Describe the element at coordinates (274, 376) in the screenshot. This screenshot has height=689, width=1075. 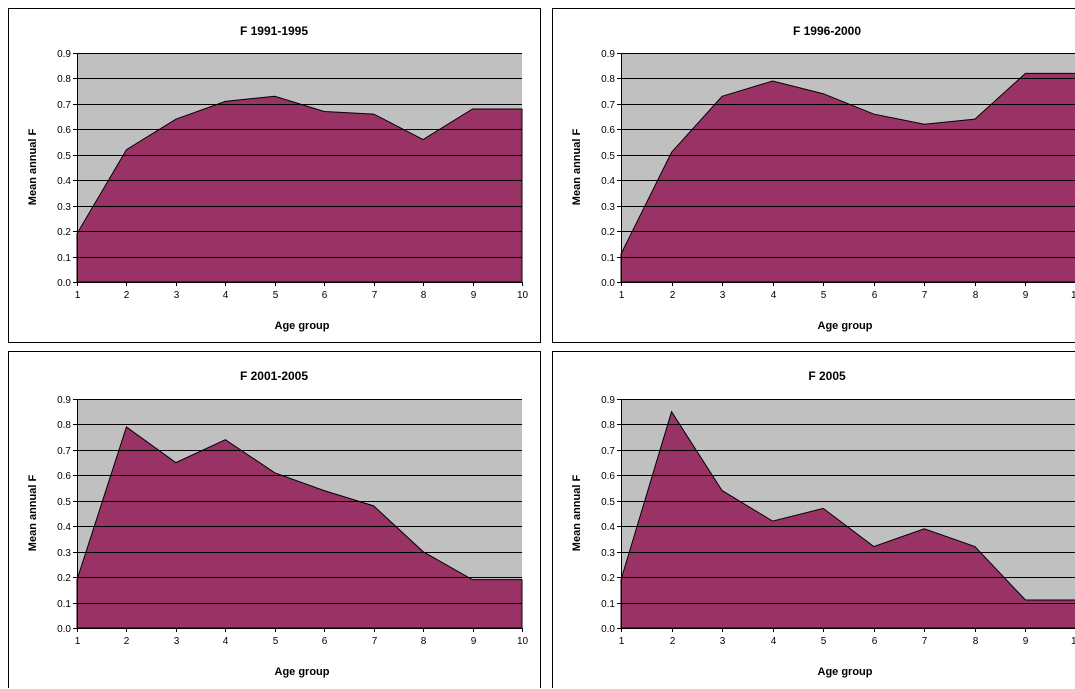
I see `chart-title: F 2001-2005` at that location.